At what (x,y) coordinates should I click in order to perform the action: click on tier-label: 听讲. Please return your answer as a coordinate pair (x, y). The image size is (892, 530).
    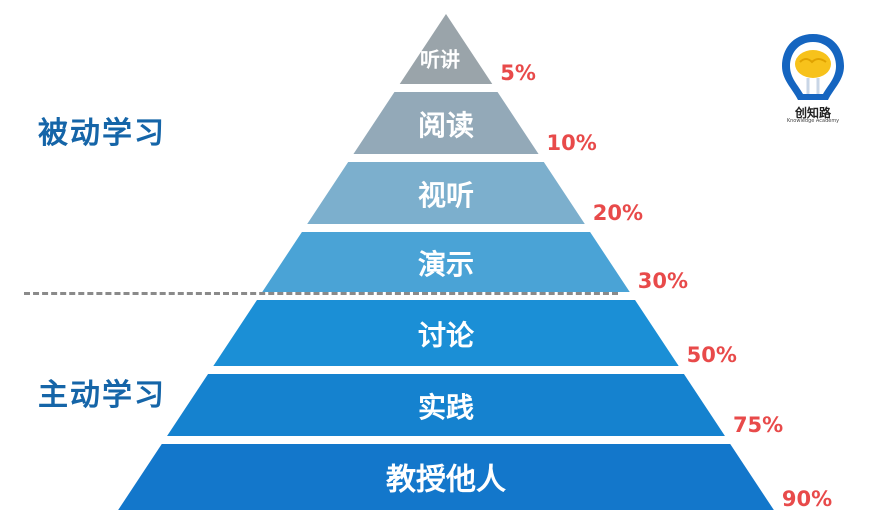
    Looking at the image, I should click on (440, 60).